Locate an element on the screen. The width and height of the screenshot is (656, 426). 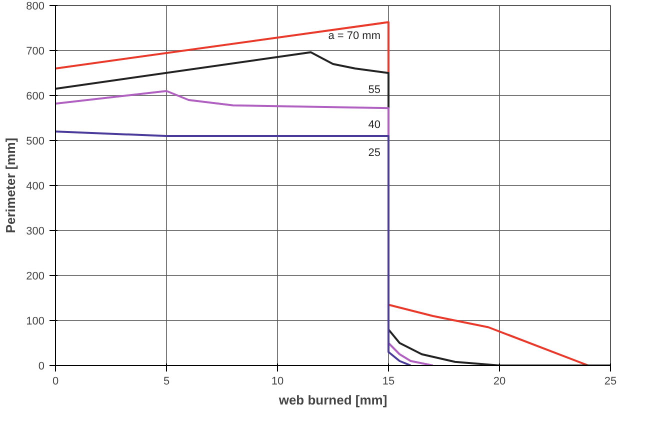
x-tick-label: 20 is located at coordinates (499, 382).